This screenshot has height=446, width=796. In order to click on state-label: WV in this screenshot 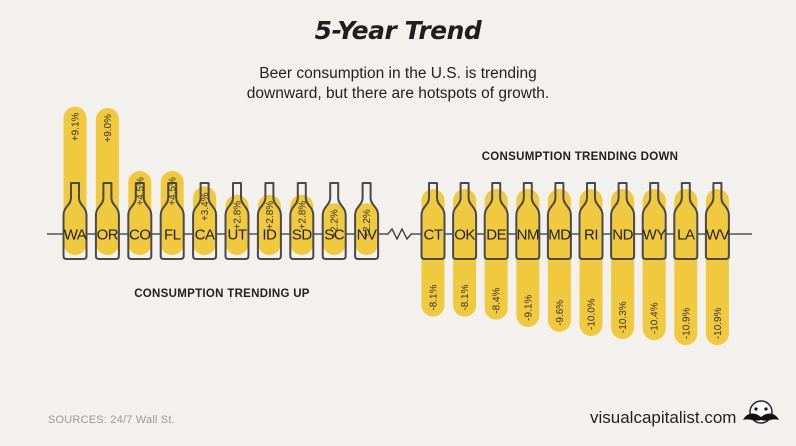, I will do `click(718, 235)`.